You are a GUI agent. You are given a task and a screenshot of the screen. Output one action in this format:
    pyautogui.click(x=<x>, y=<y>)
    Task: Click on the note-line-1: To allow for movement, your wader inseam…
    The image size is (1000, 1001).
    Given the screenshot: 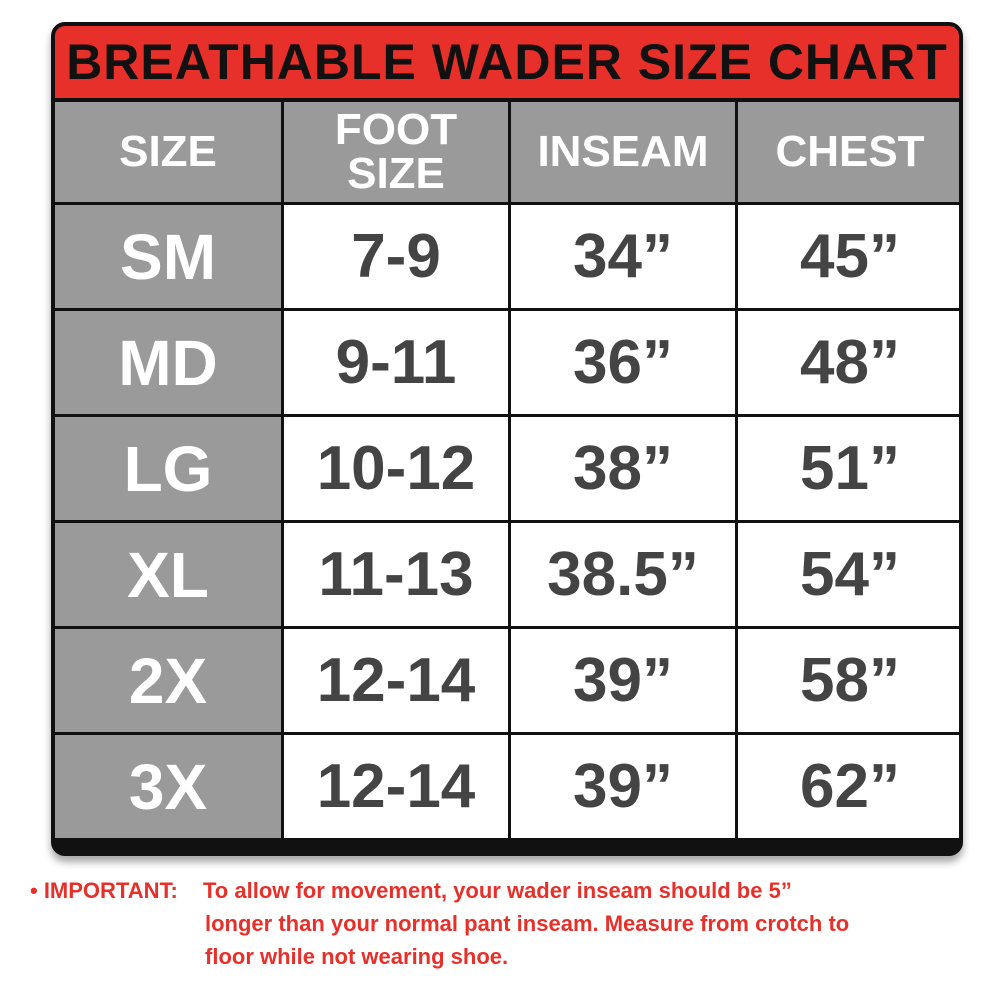 What is the action you would take?
    pyautogui.click(x=497, y=890)
    